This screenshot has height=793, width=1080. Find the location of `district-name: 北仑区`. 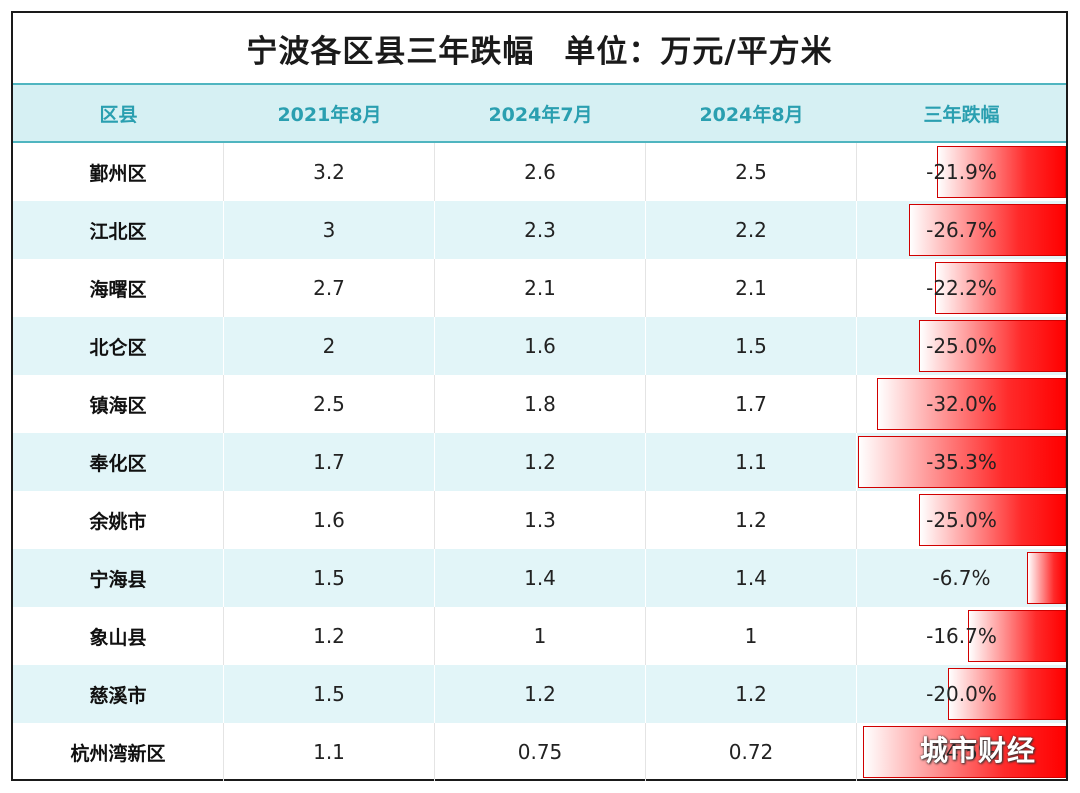

district-name: 北仑区 is located at coordinates (118, 346).